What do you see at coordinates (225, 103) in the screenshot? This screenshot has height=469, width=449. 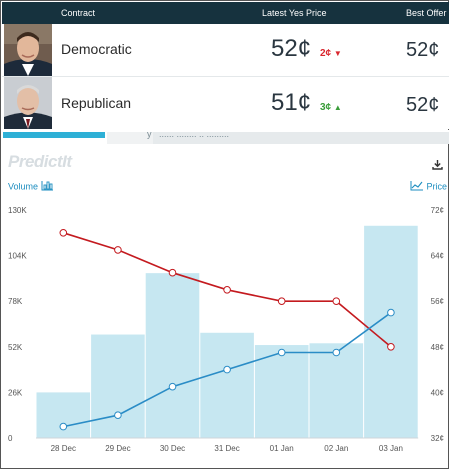 I see `contract-row-republican: Republican 51¢ 3¢ ▲ 52¢` at bounding box center [225, 103].